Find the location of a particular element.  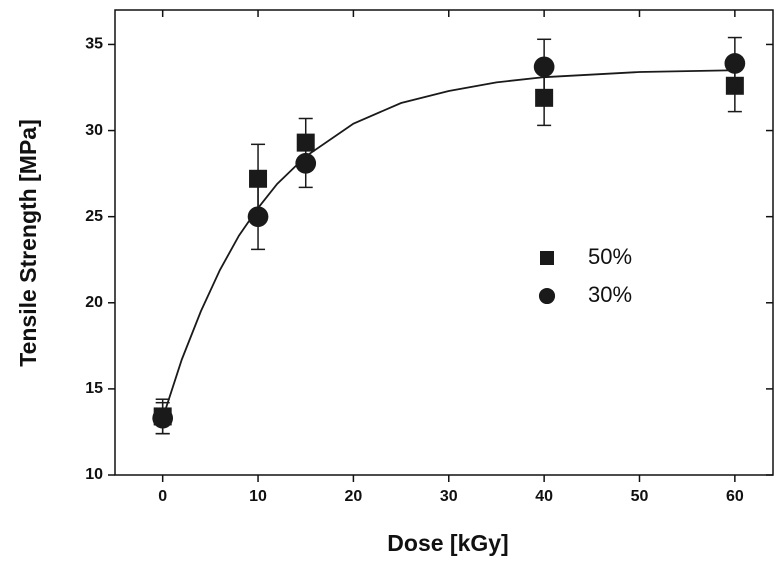

y-tick-label: 30 is located at coordinates (94, 130).